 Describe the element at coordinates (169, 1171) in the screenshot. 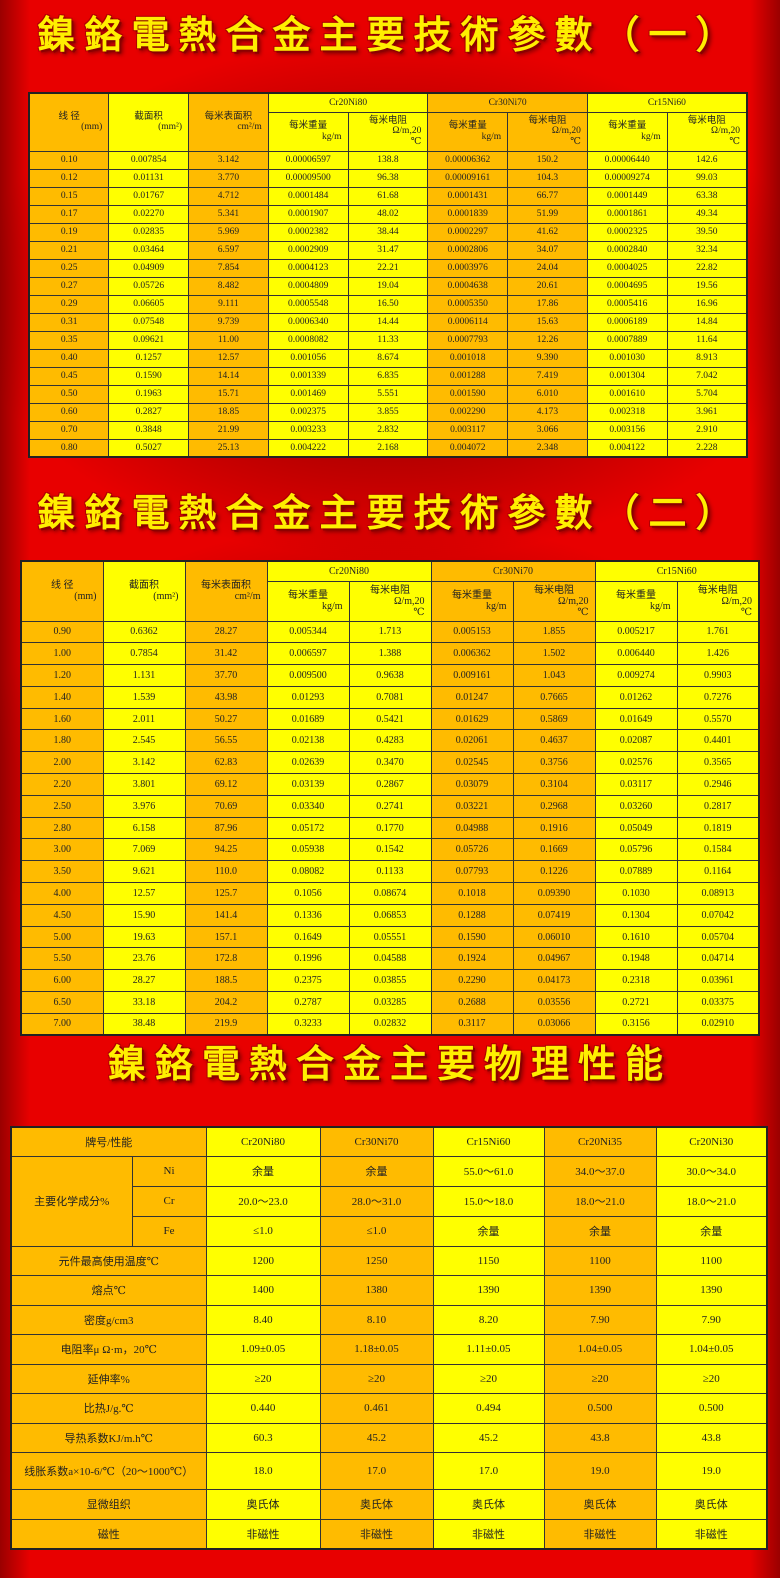

I see `element-label: Ni` at that location.